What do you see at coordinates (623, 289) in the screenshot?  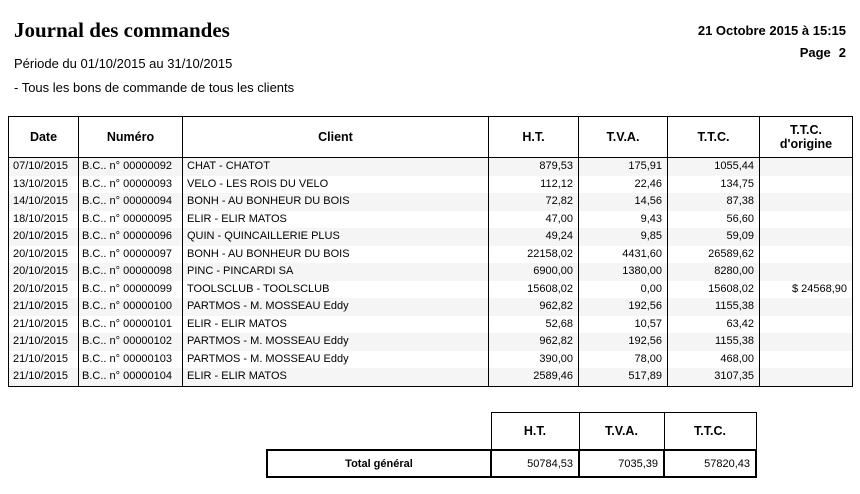 I see `order-cell-tva: 0,00` at bounding box center [623, 289].